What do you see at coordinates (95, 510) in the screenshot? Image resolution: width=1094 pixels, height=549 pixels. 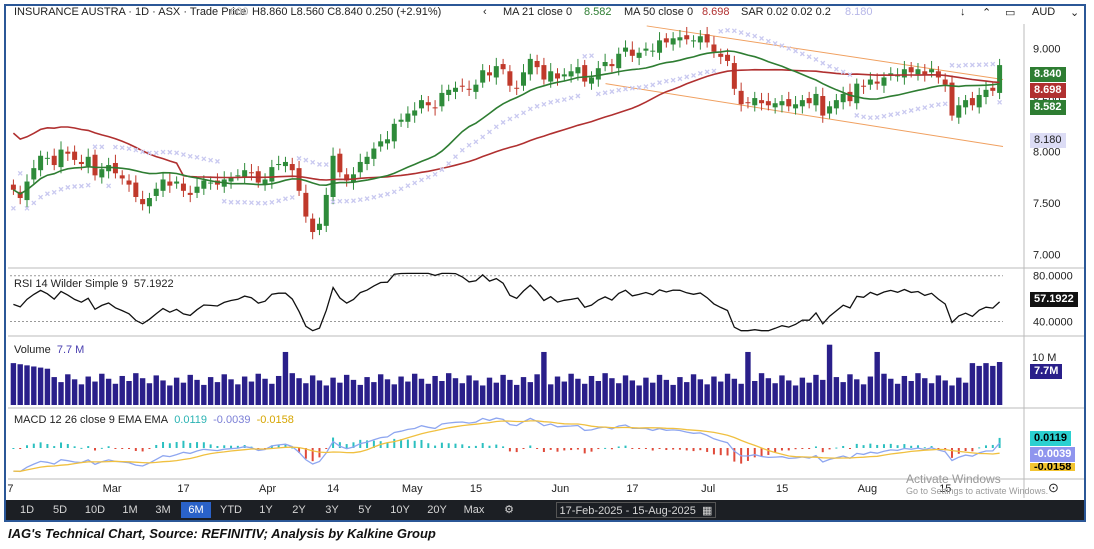 I see `timeframe-button-10d: 10D` at bounding box center [95, 510].